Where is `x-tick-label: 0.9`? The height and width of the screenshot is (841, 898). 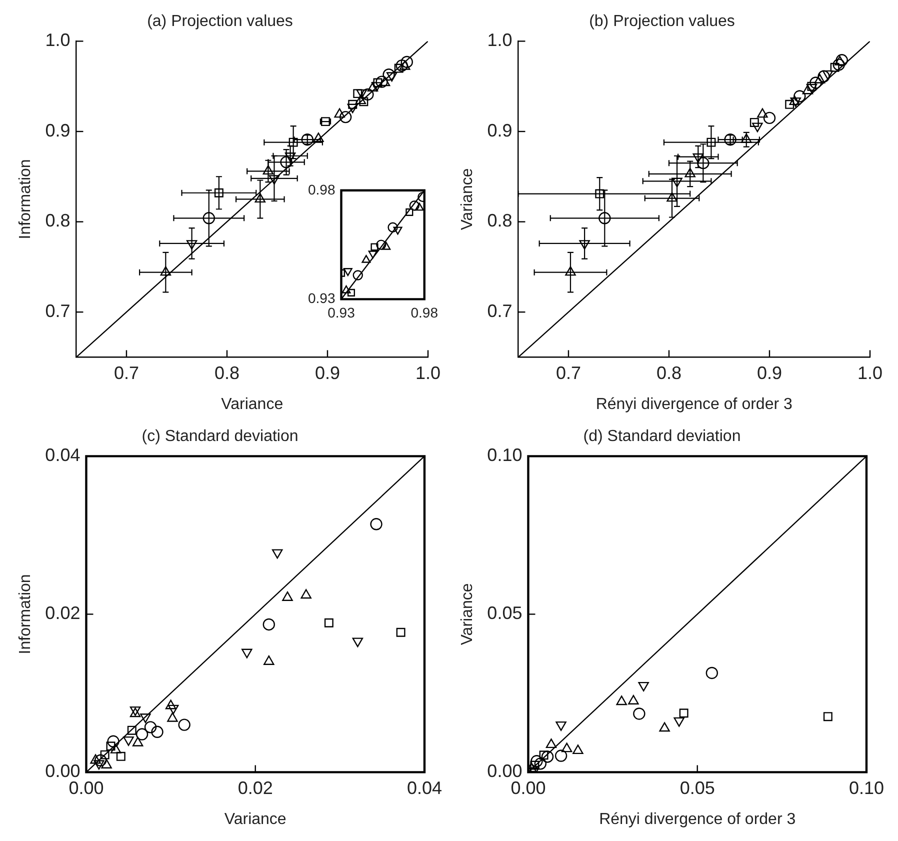
x-tick-label: 0.9 is located at coordinates (769, 372).